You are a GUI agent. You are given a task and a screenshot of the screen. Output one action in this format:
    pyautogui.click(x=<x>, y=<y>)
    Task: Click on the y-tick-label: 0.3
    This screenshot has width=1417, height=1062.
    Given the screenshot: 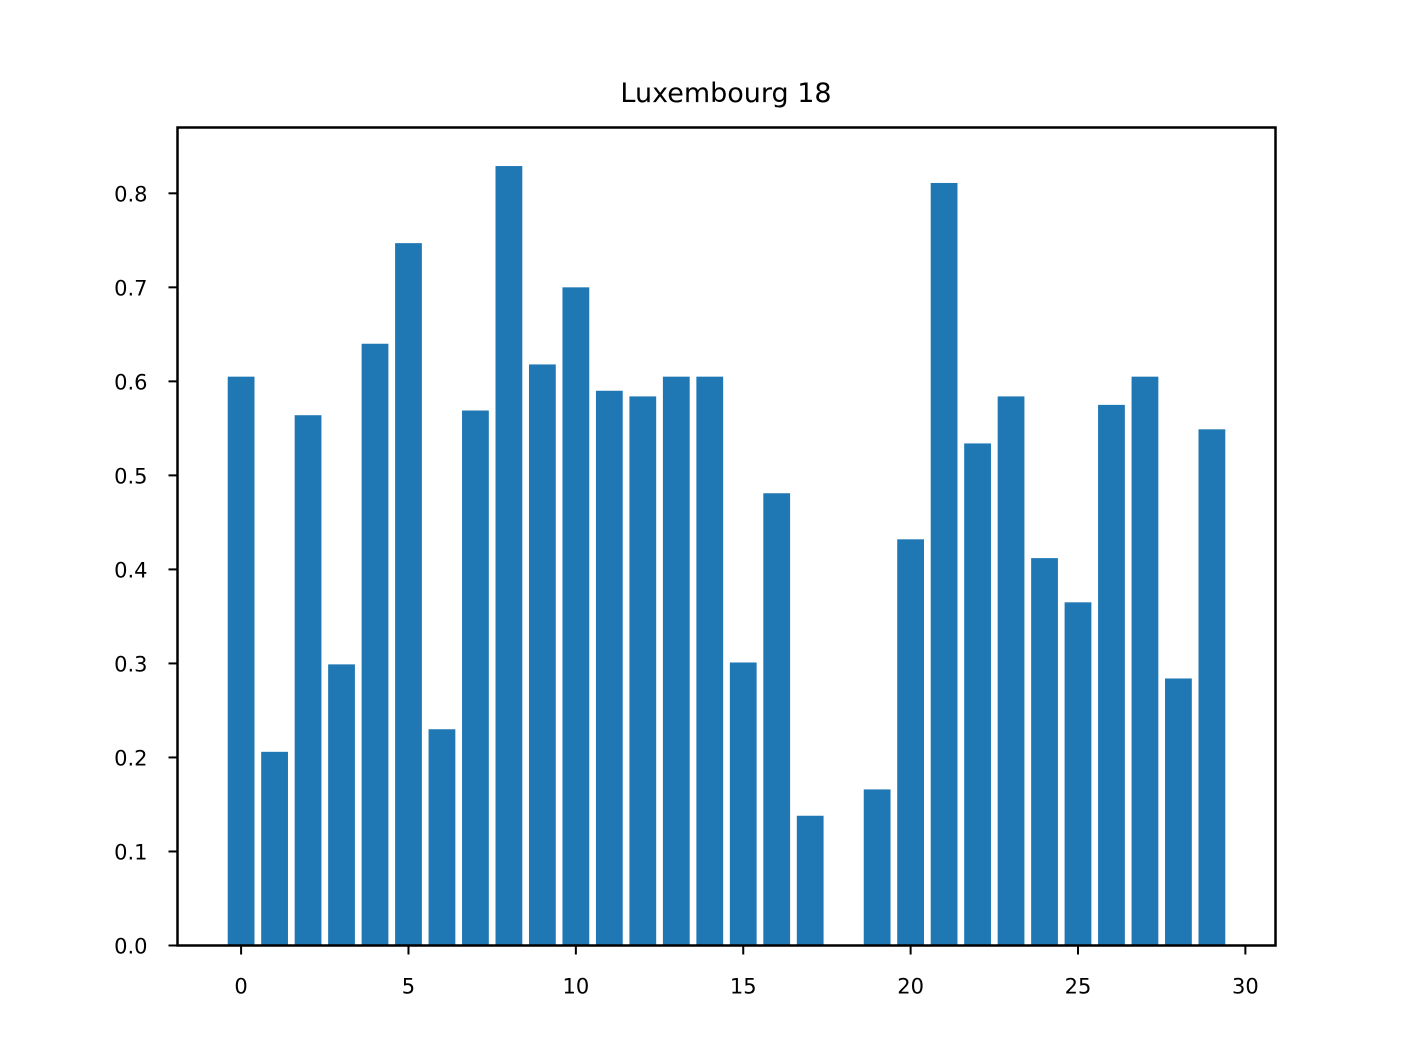 What is the action you would take?
    pyautogui.click(x=130, y=664)
    